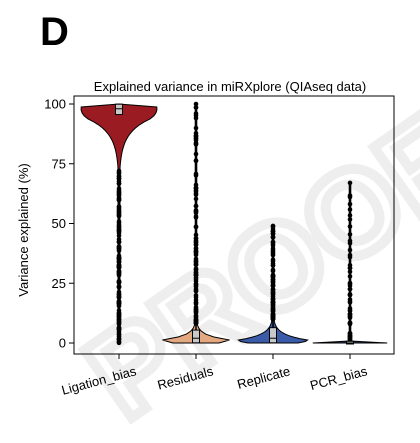 This screenshot has width=420, height=443. I want to click on violin-pcr_bias, so click(350, 262).